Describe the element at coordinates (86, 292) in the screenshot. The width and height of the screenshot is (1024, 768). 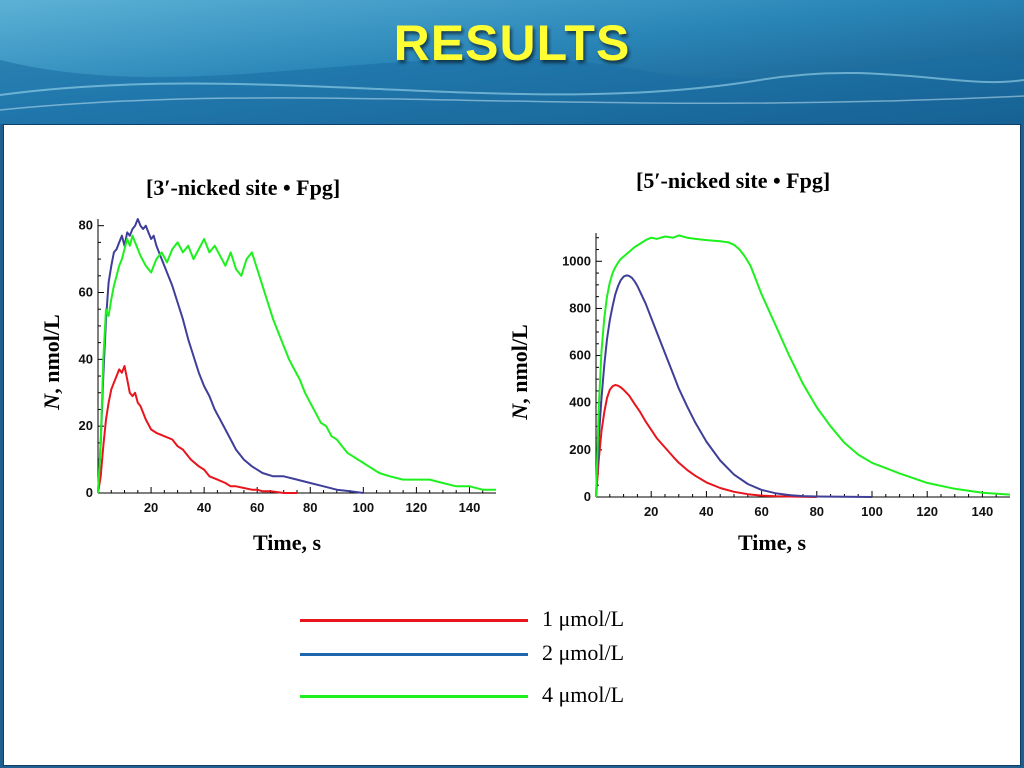
I see `y-tick-label: 60` at that location.